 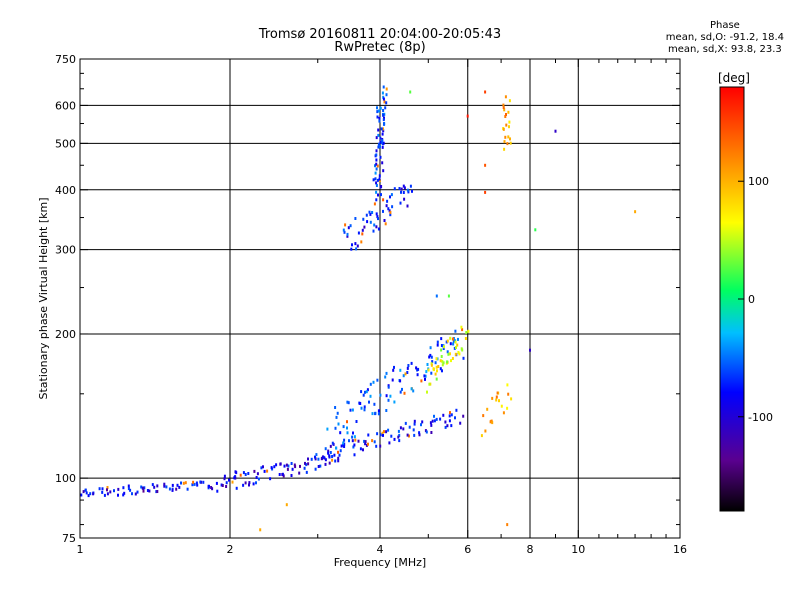 I want to click on phase-legend-line2: mean, sd,X: 93.8, 23.3, so click(x=725, y=49).